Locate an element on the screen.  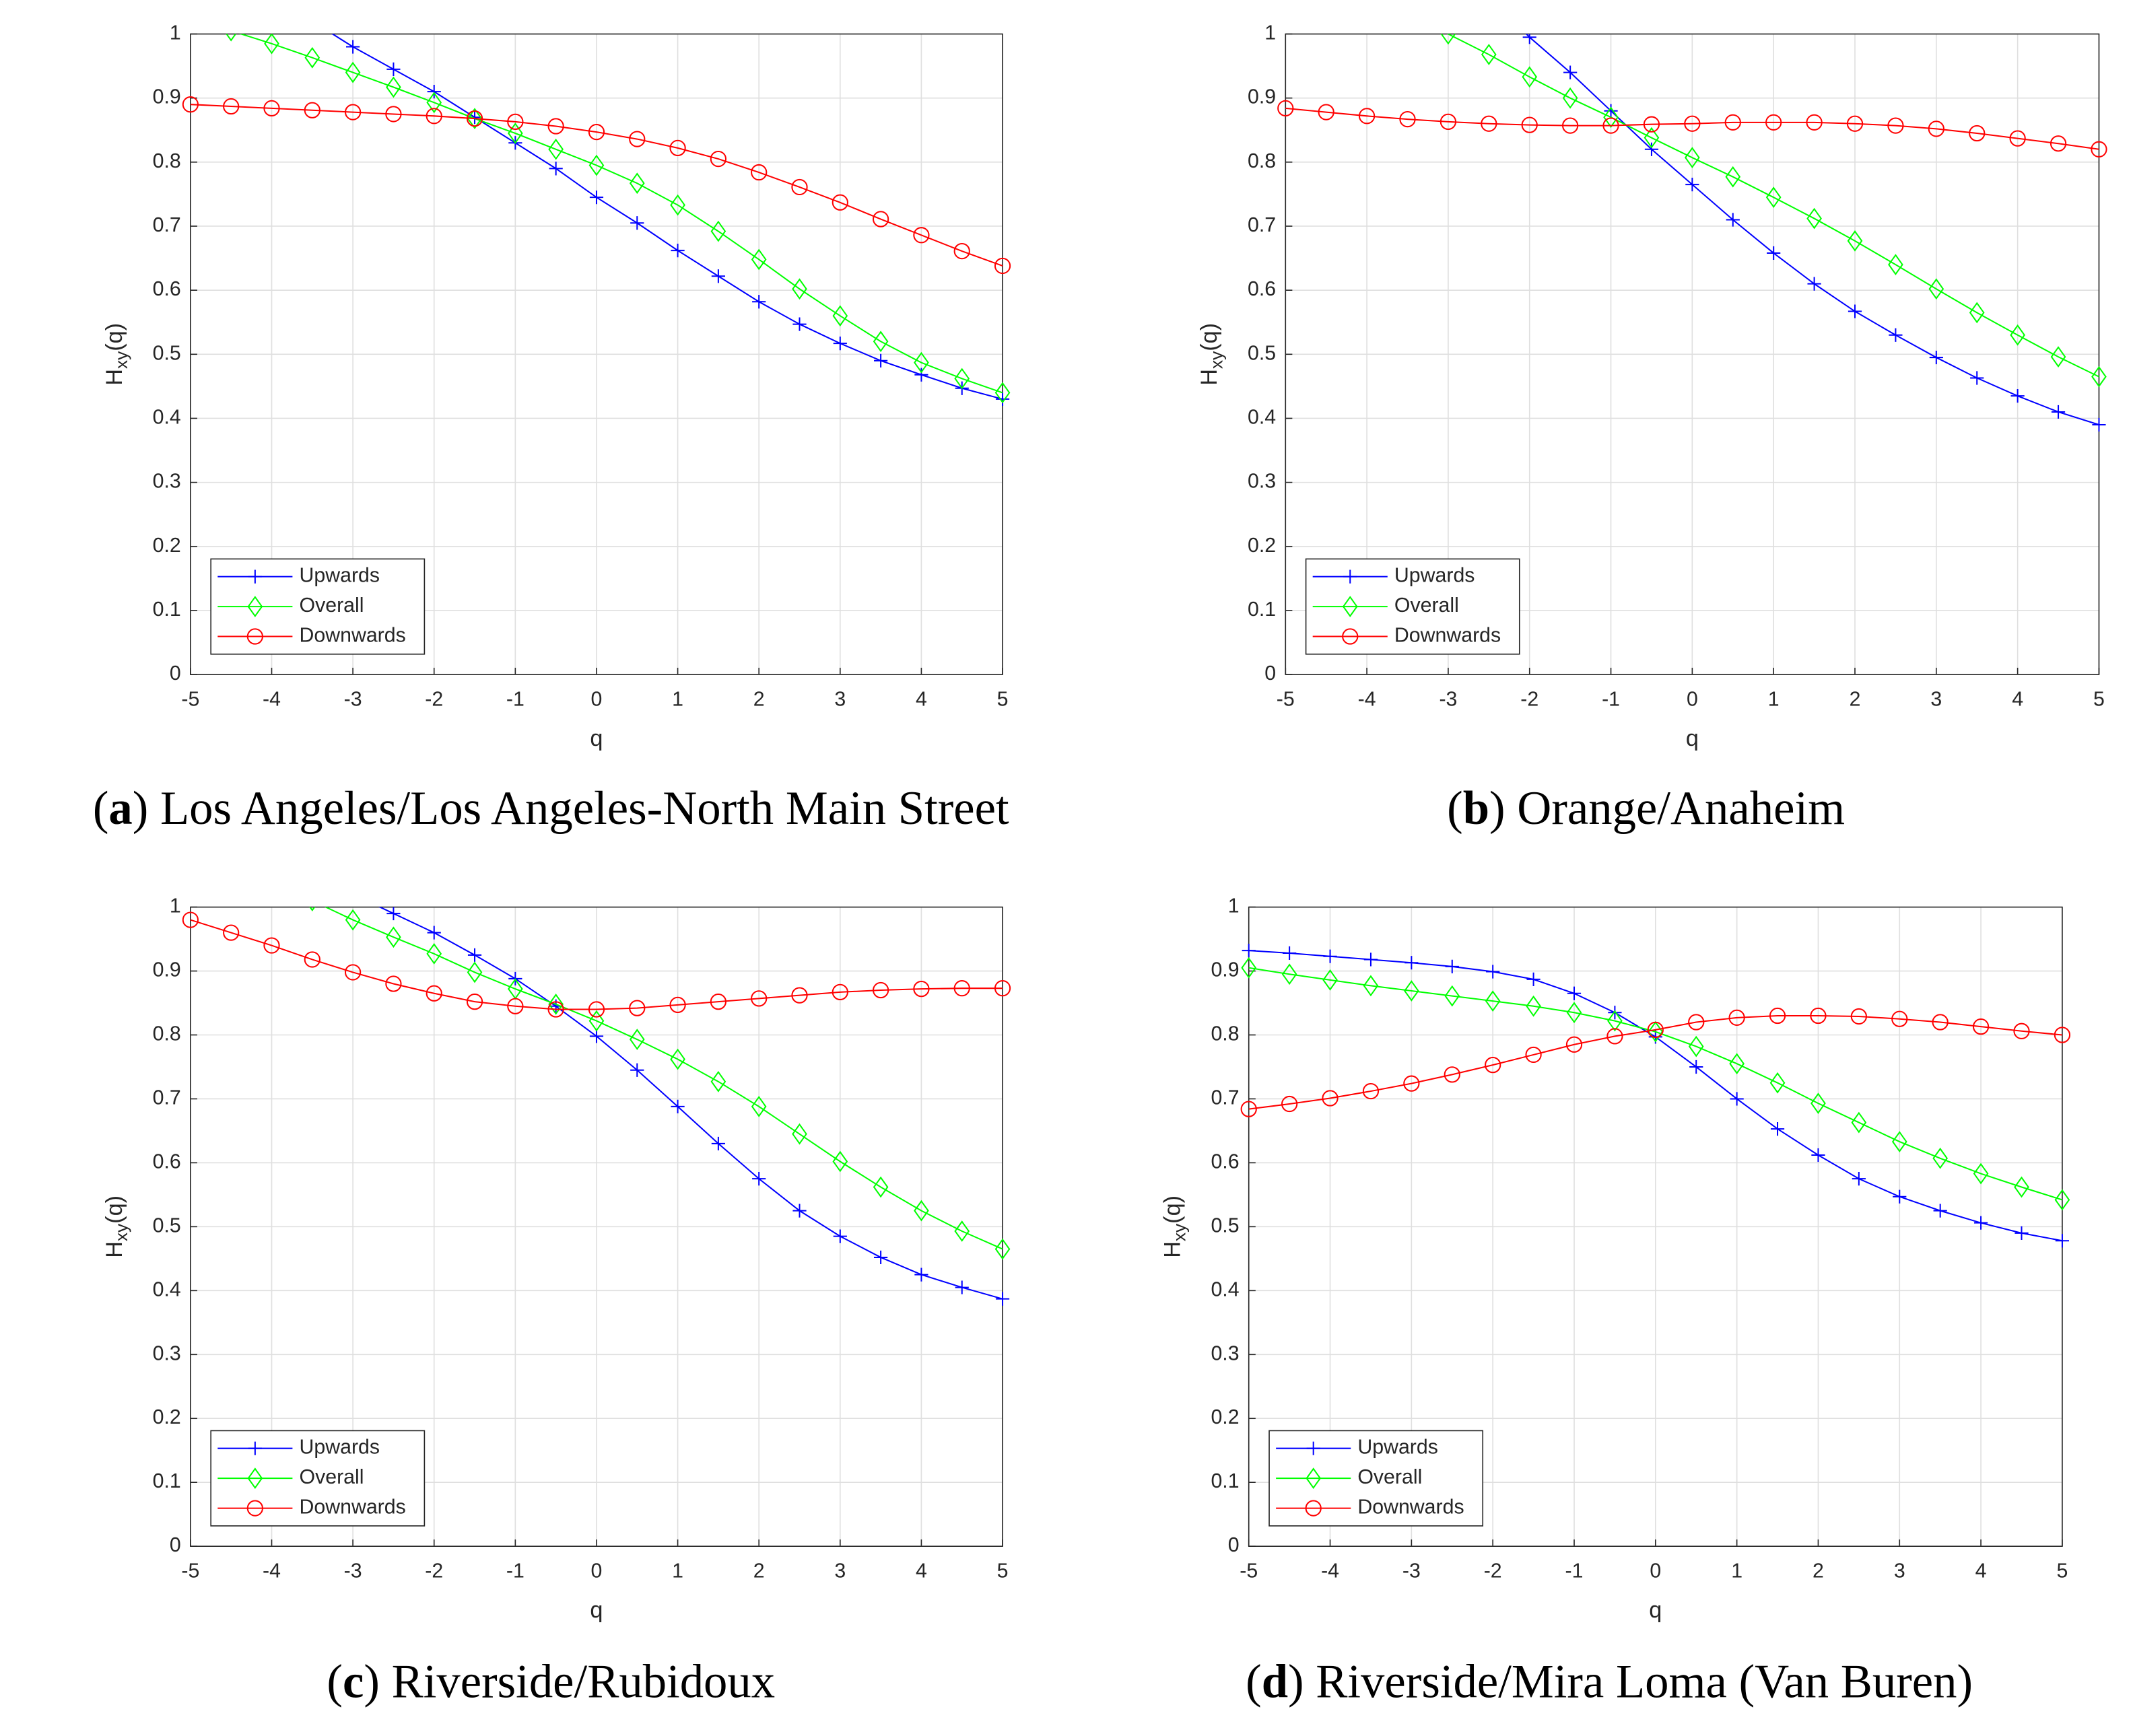
caption: (d) Riverside/Mira Loma (Van Buren) is located at coordinates (1610, 1681).